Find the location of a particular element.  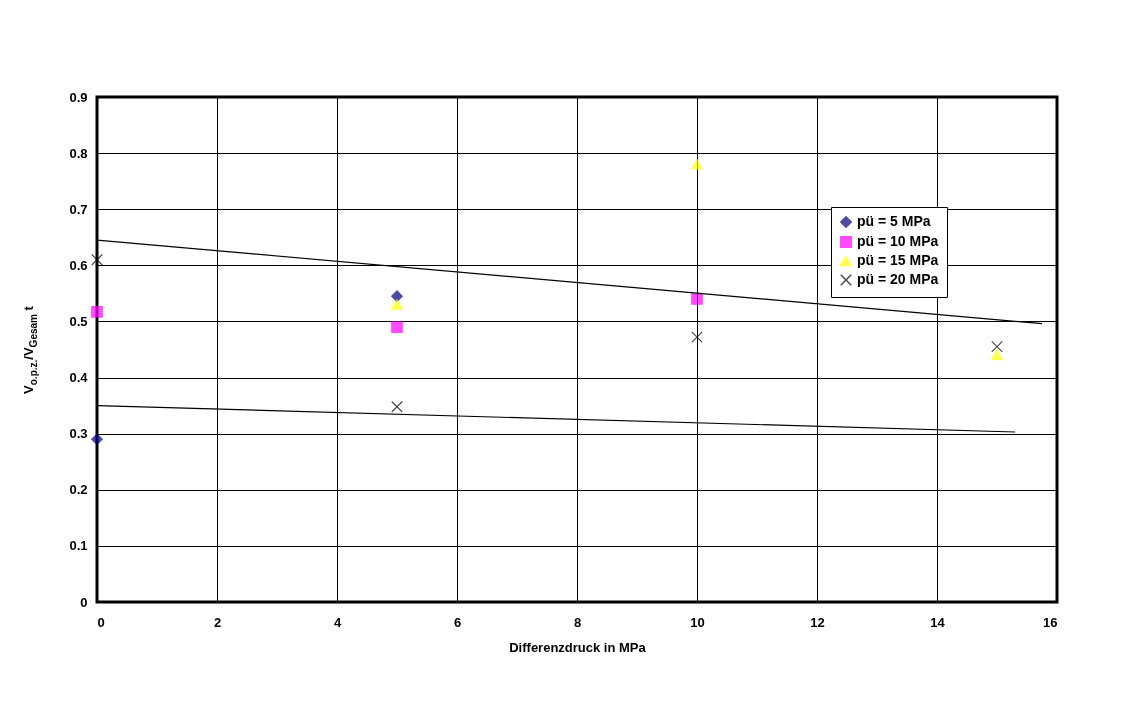

y-tick-label: 0.7 is located at coordinates (78, 209).